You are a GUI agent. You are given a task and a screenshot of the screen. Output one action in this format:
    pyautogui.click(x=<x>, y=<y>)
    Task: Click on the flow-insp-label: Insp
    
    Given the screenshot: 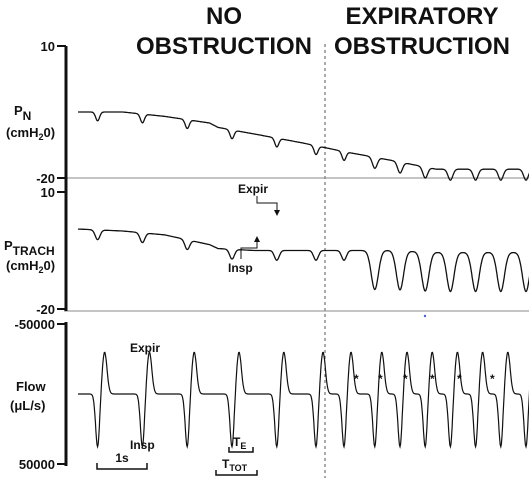 What is the action you would take?
    pyautogui.click(x=142, y=445)
    